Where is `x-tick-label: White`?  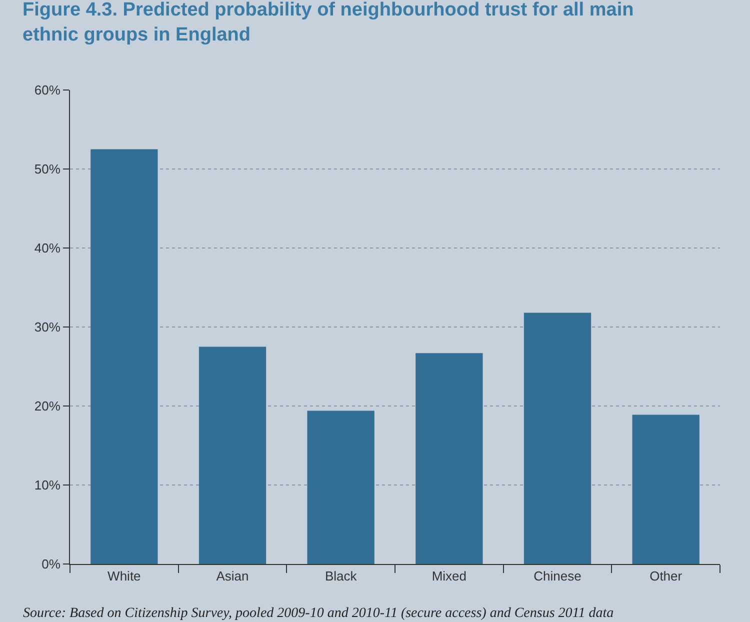
x-tick-label: White is located at coordinates (124, 576).